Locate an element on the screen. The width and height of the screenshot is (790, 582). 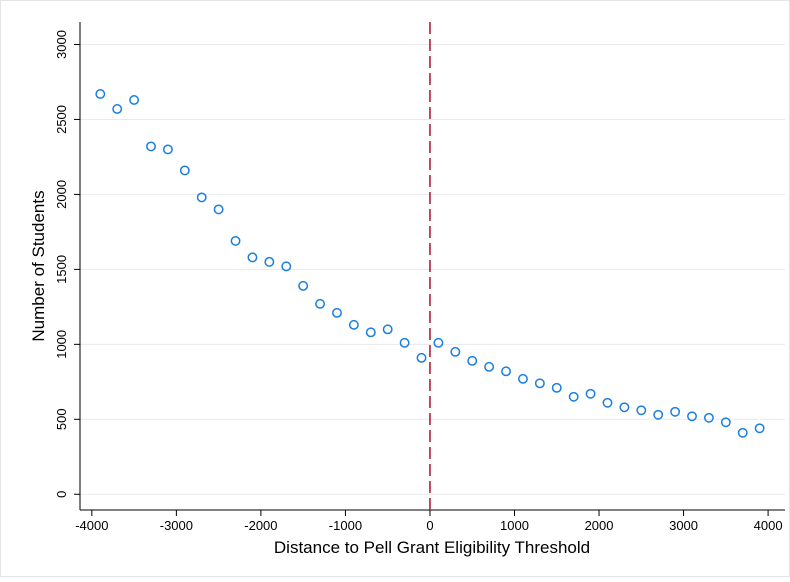
x-tick-label: 3000 is located at coordinates (683, 525).